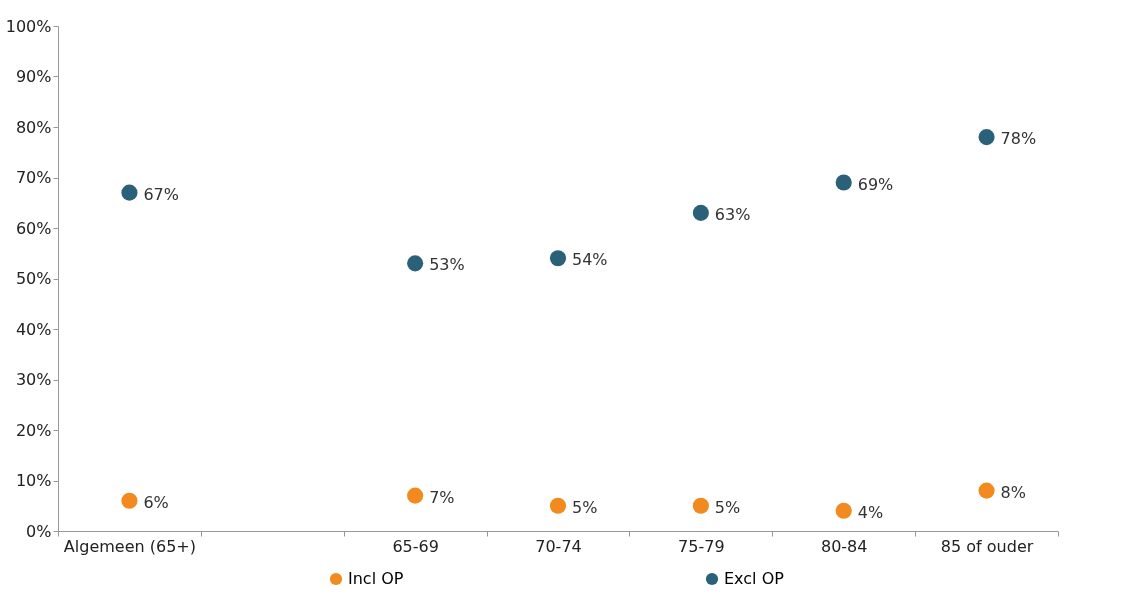 This screenshot has width=1127, height=610. Describe the element at coordinates (161, 194) in the screenshot. I see `data-label: 67%` at that location.